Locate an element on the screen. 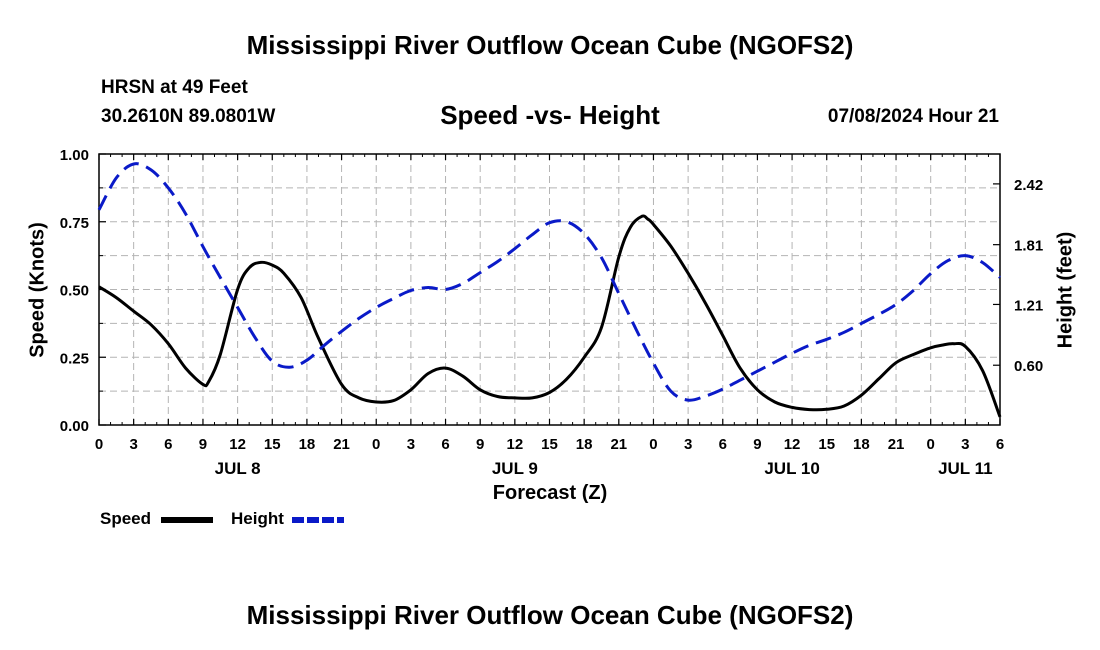 The height and width of the screenshot is (650, 1100). y-left-tick-label: 0.50 is located at coordinates (74, 291).